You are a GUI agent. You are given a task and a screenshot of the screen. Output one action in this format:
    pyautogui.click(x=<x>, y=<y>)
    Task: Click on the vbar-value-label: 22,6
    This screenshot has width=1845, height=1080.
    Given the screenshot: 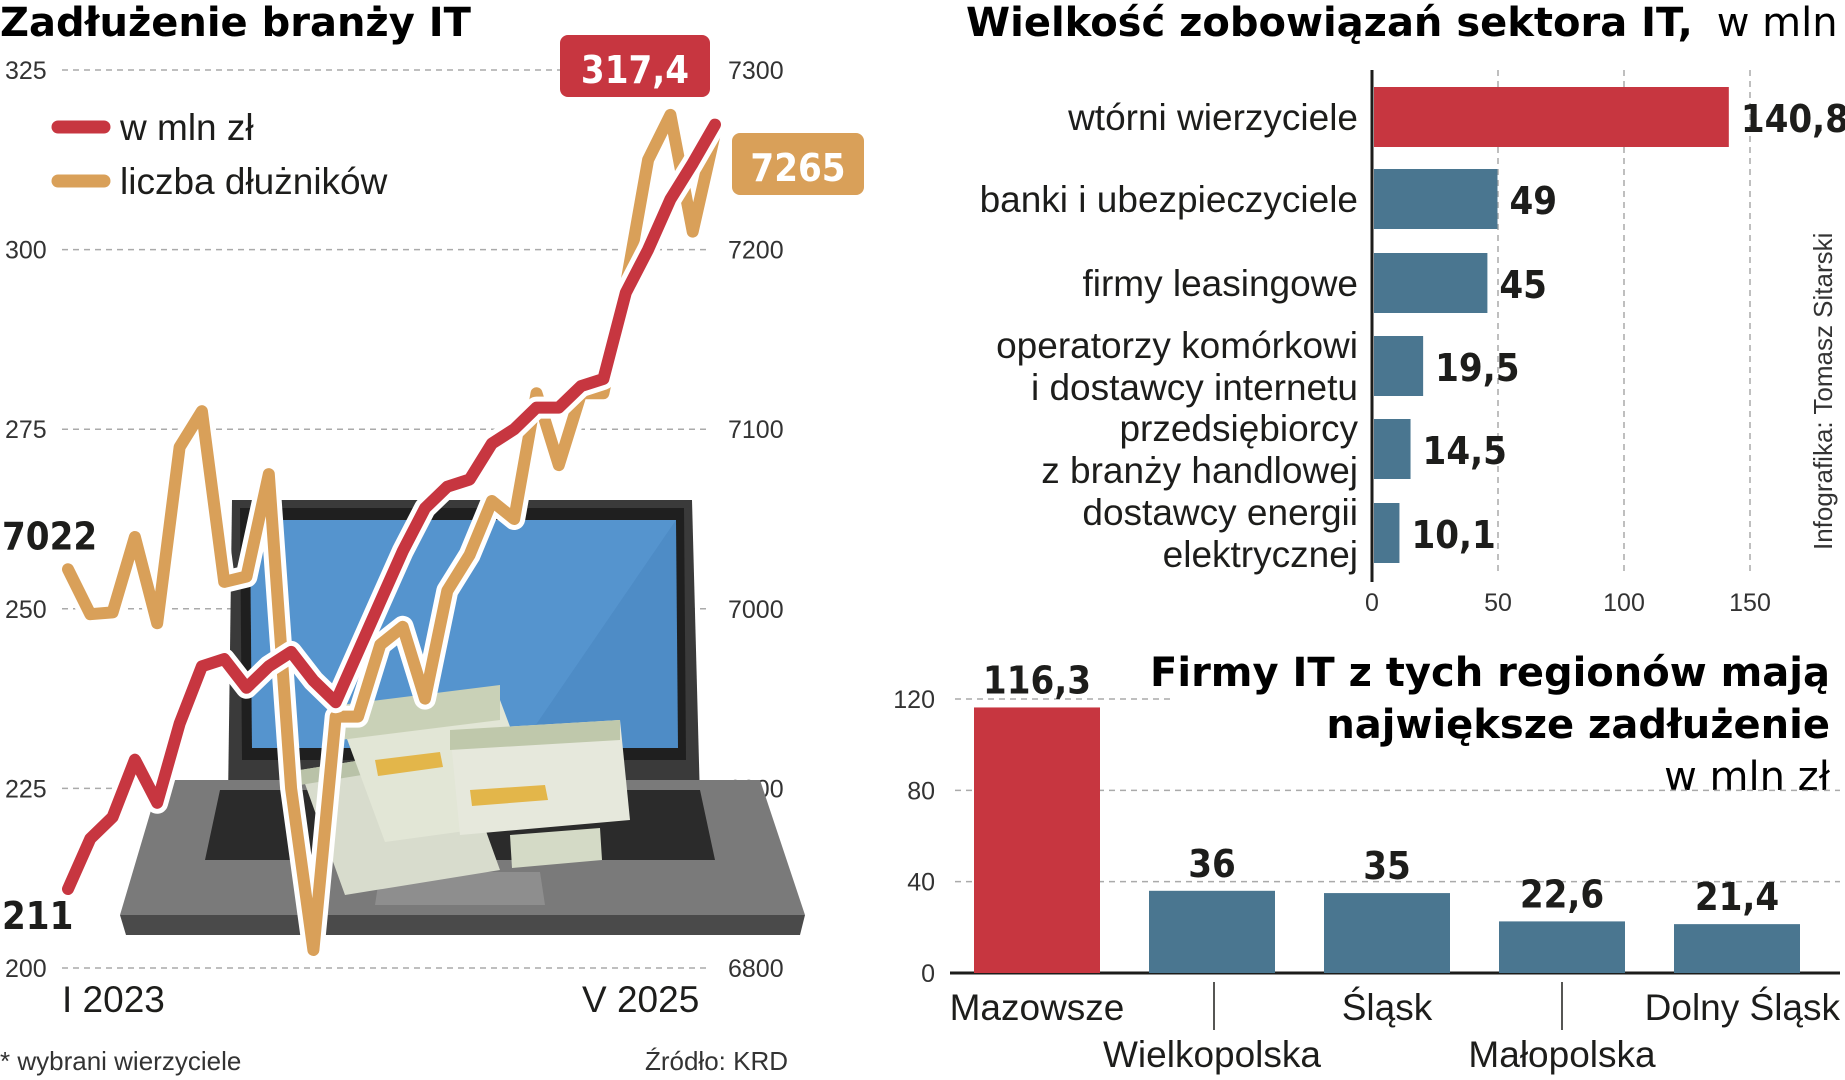 What is the action you would take?
    pyautogui.click(x=1562, y=894)
    